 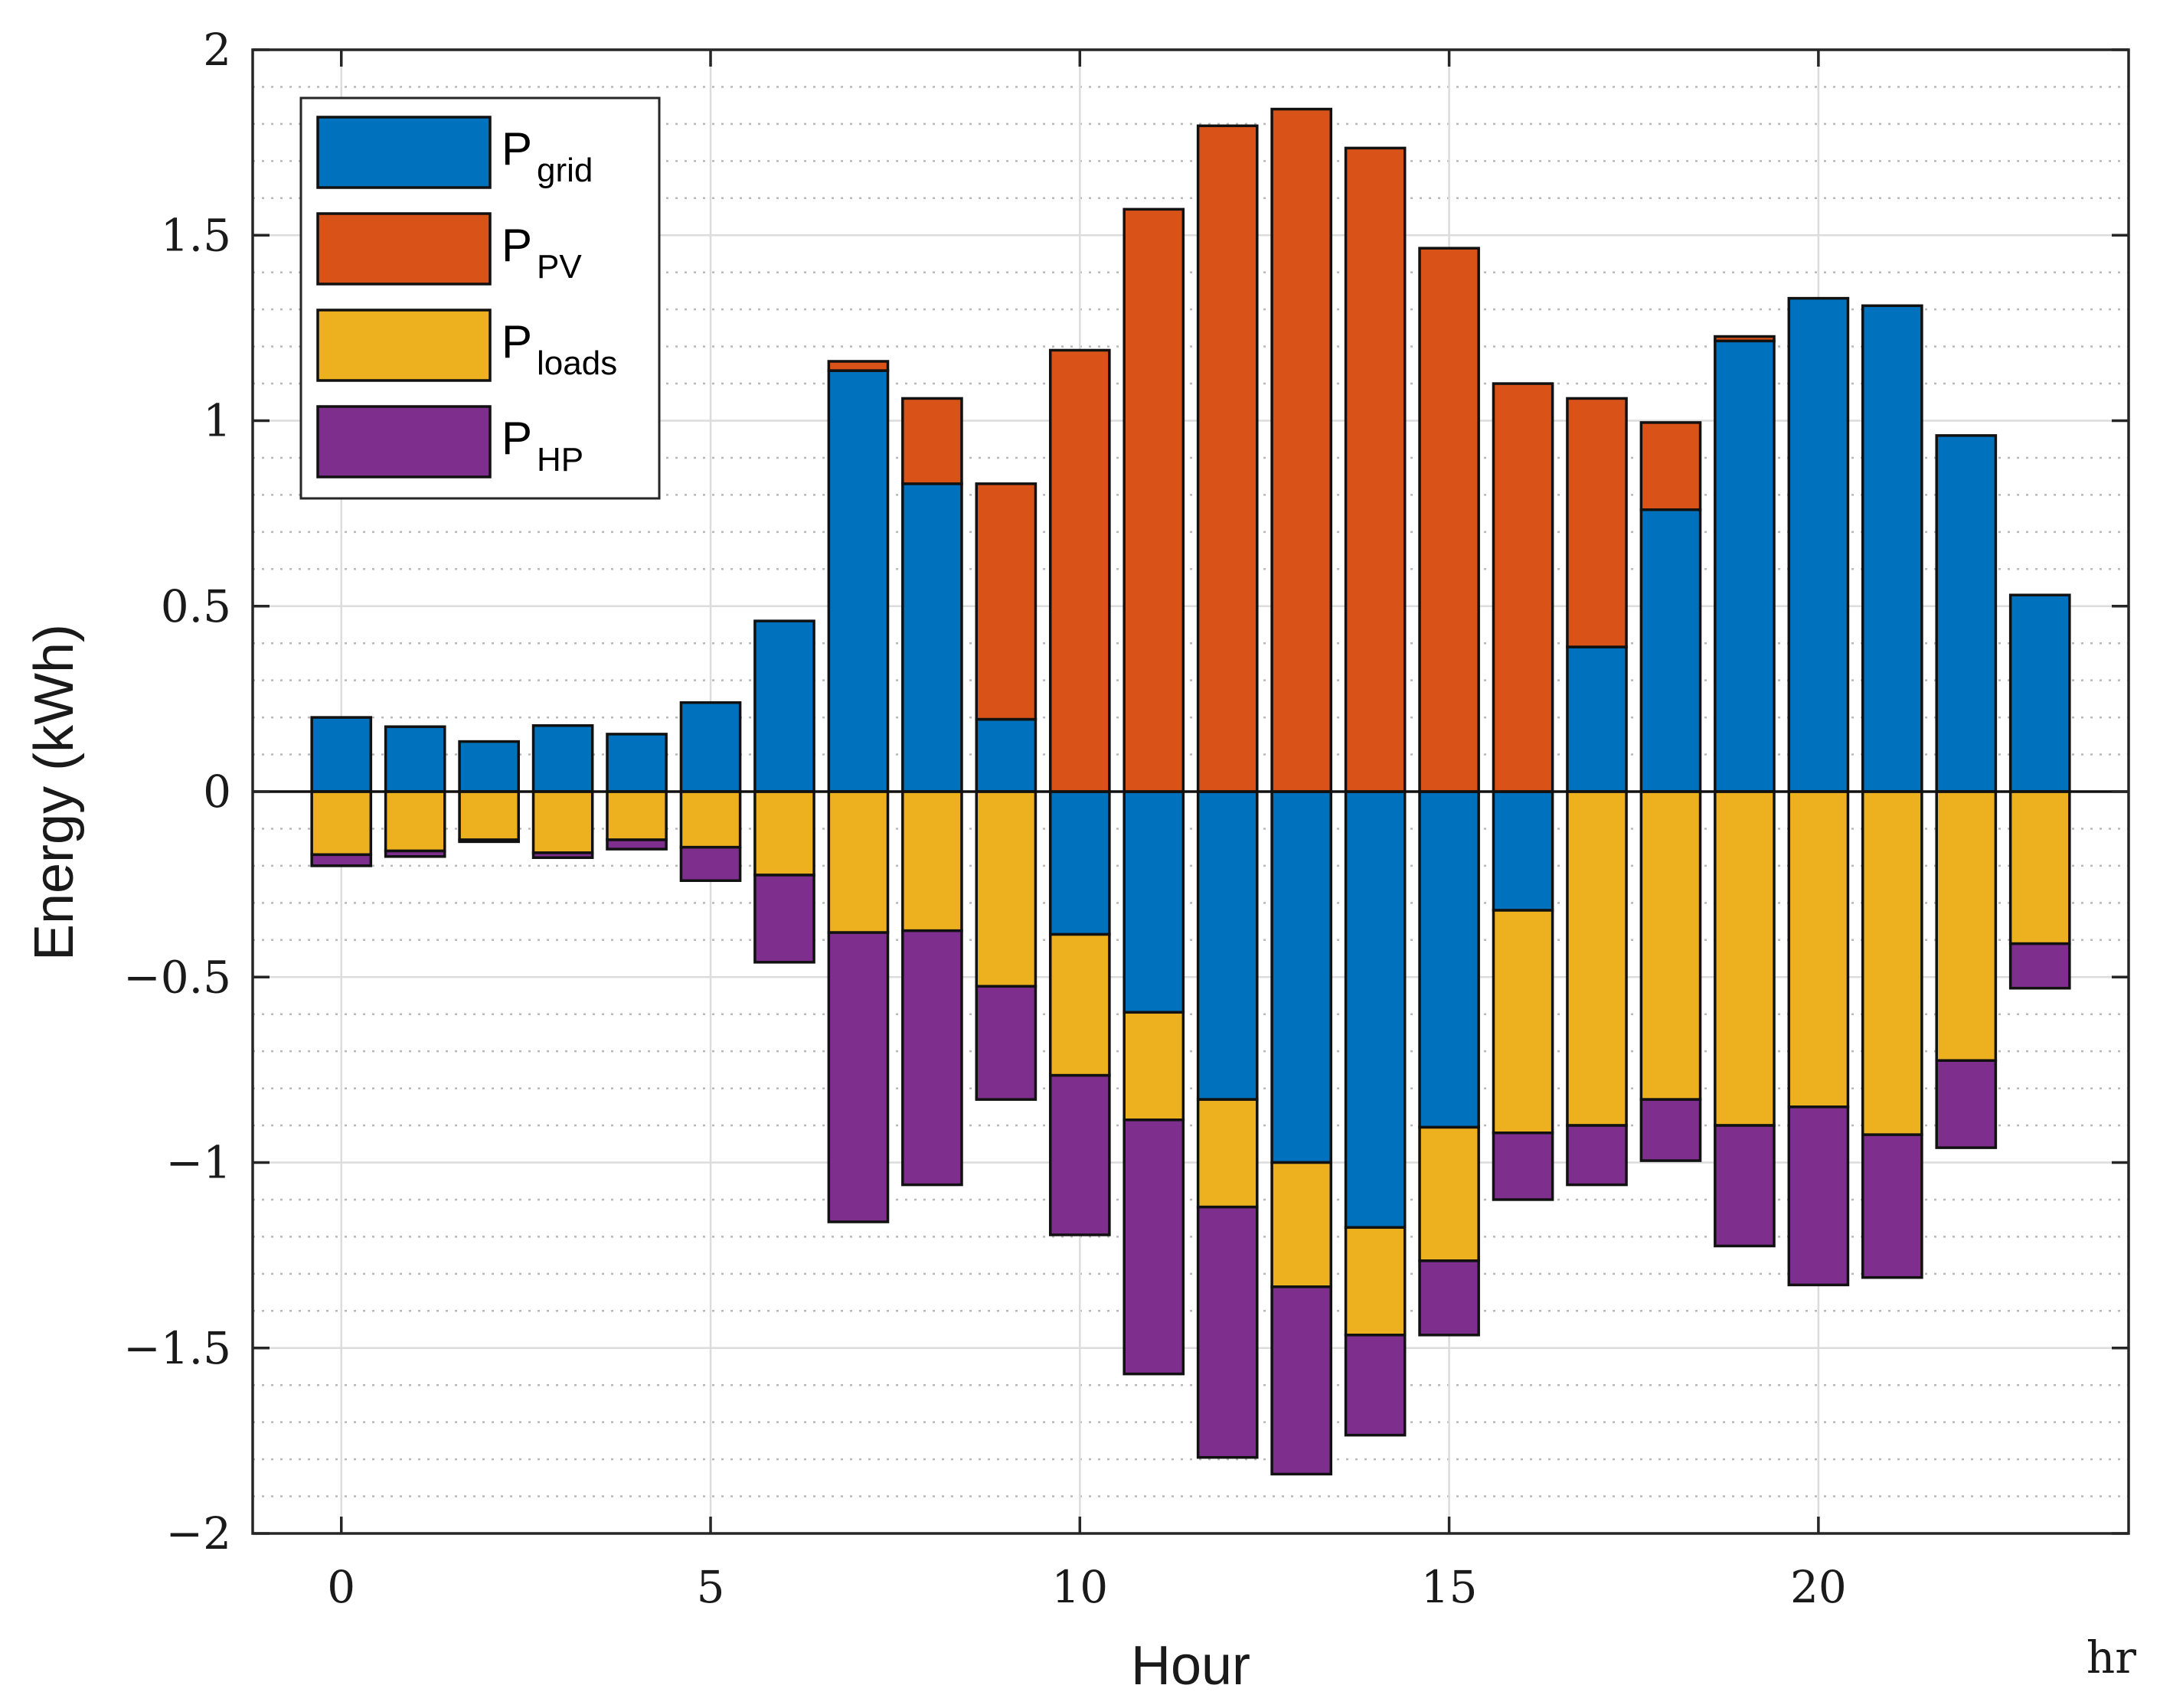 I want to click on x-tick-label: 5, so click(x=711, y=1587).